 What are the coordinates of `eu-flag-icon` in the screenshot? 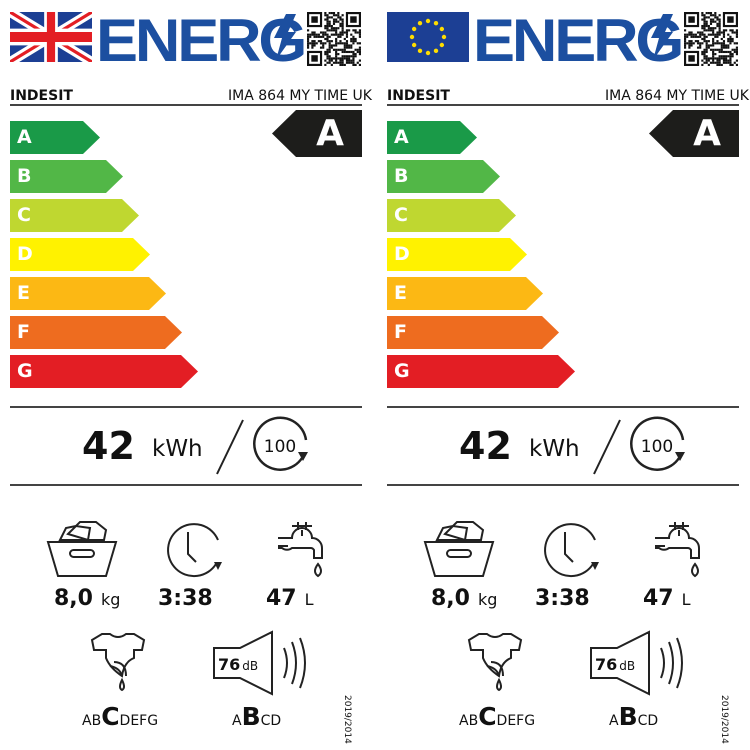 It's located at (428, 37).